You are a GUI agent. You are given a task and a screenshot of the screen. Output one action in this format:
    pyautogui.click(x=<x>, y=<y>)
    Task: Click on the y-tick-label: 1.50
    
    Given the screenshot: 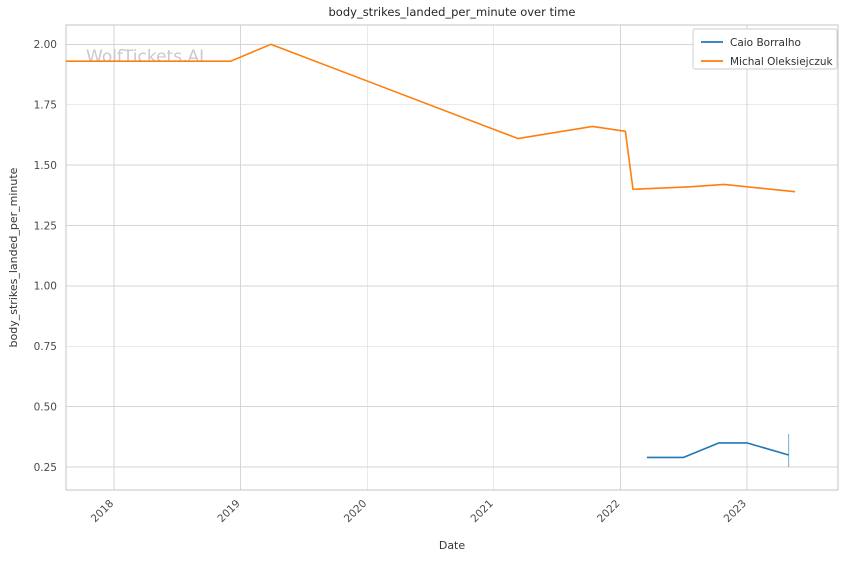 What is the action you would take?
    pyautogui.click(x=45, y=166)
    